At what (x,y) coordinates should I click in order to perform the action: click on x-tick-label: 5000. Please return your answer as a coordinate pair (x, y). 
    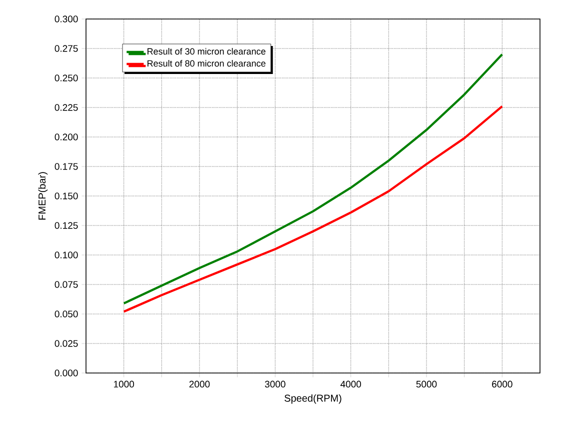
    Looking at the image, I should click on (426, 384).